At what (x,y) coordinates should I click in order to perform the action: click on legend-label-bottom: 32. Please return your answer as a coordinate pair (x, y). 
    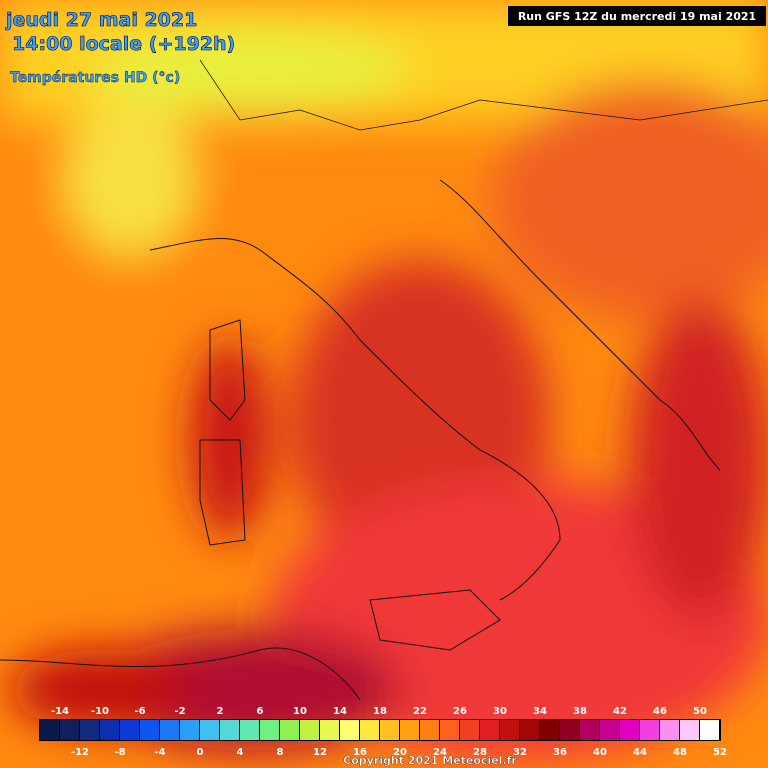
    Looking at the image, I should click on (520, 752).